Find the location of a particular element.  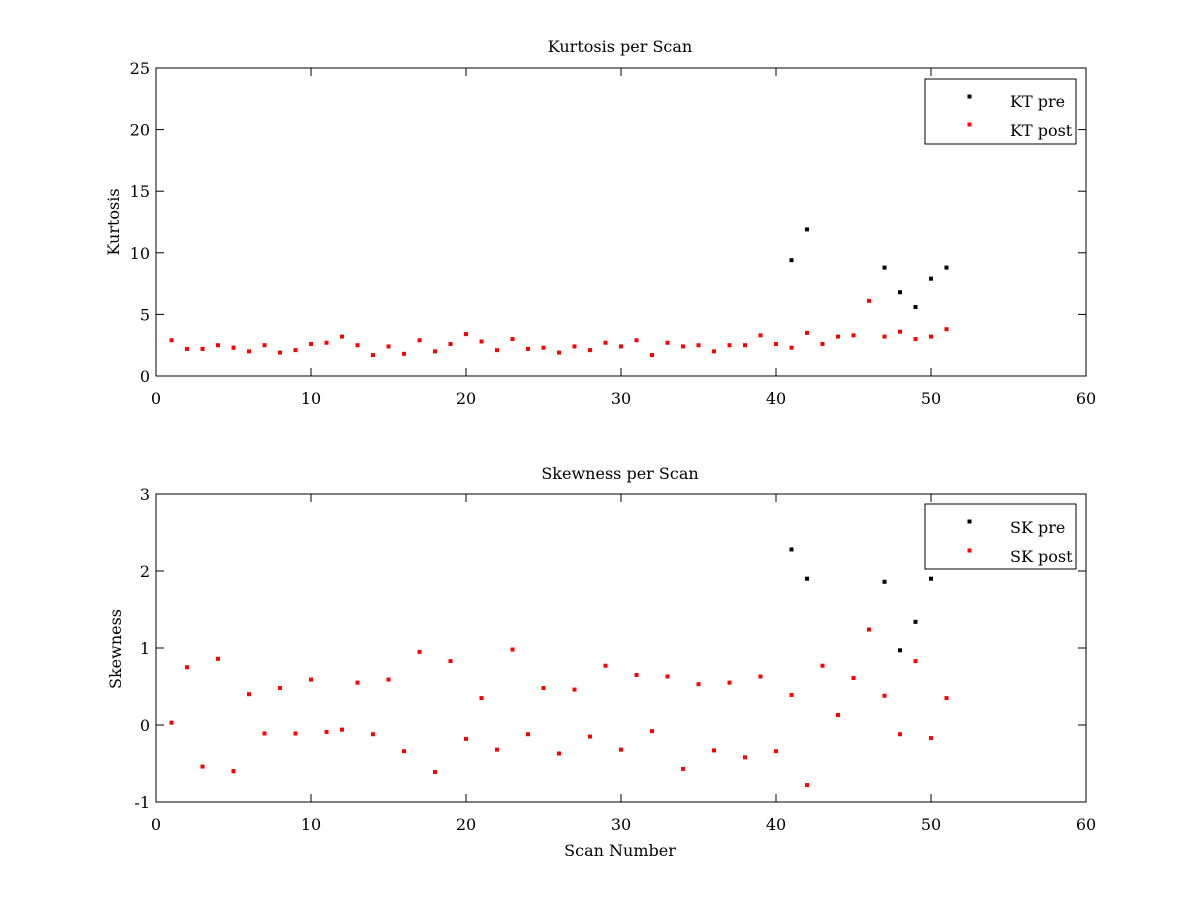

kurtosis-x-tick-label: 40 is located at coordinates (776, 398).